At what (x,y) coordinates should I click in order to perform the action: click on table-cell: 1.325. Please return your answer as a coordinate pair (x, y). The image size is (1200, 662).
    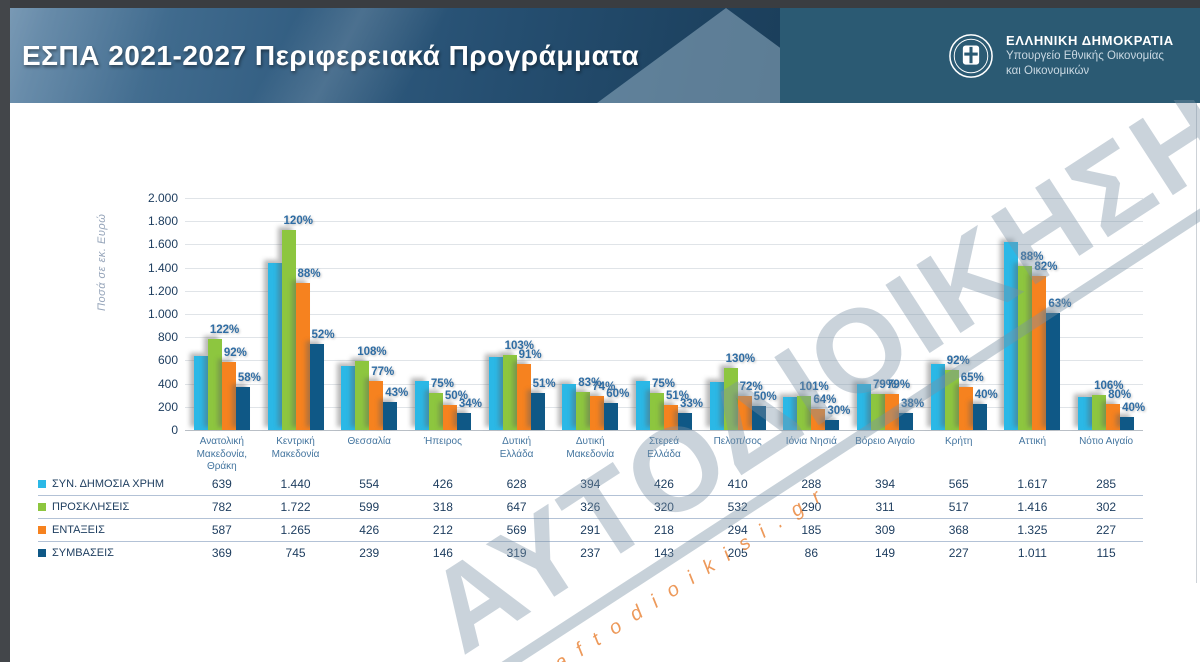
    Looking at the image, I should click on (1032, 530).